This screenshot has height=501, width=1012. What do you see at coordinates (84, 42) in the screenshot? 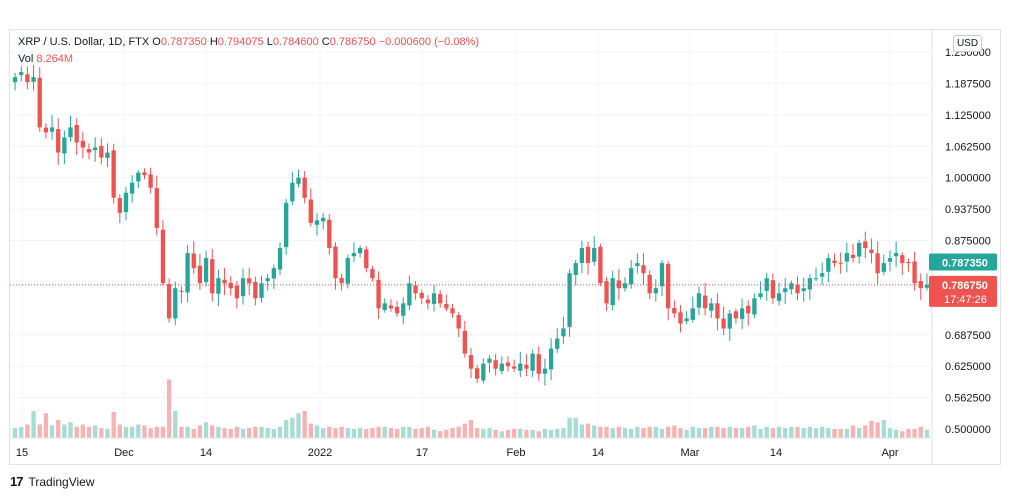
I see `symbol-label: XRP / U.S. Dollar, 1D, FTX` at bounding box center [84, 42].